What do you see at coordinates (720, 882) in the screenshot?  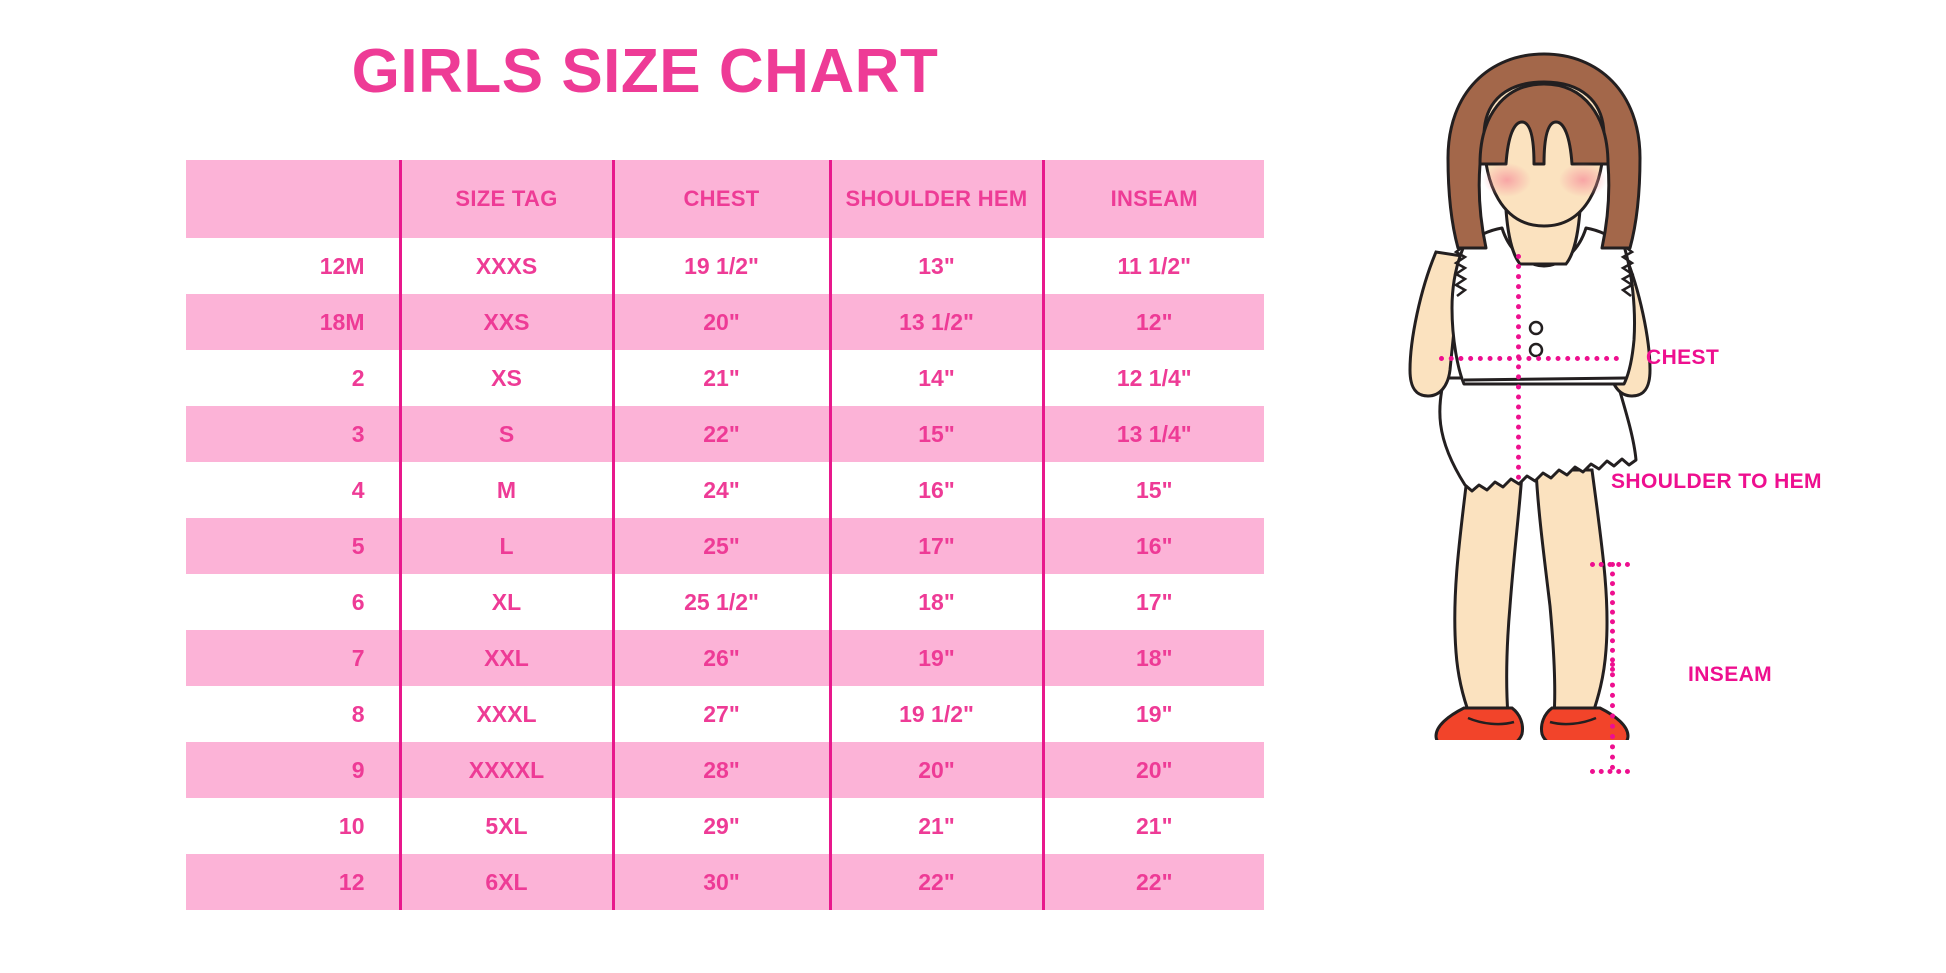 I see `cell-chest: 30"` at bounding box center [720, 882].